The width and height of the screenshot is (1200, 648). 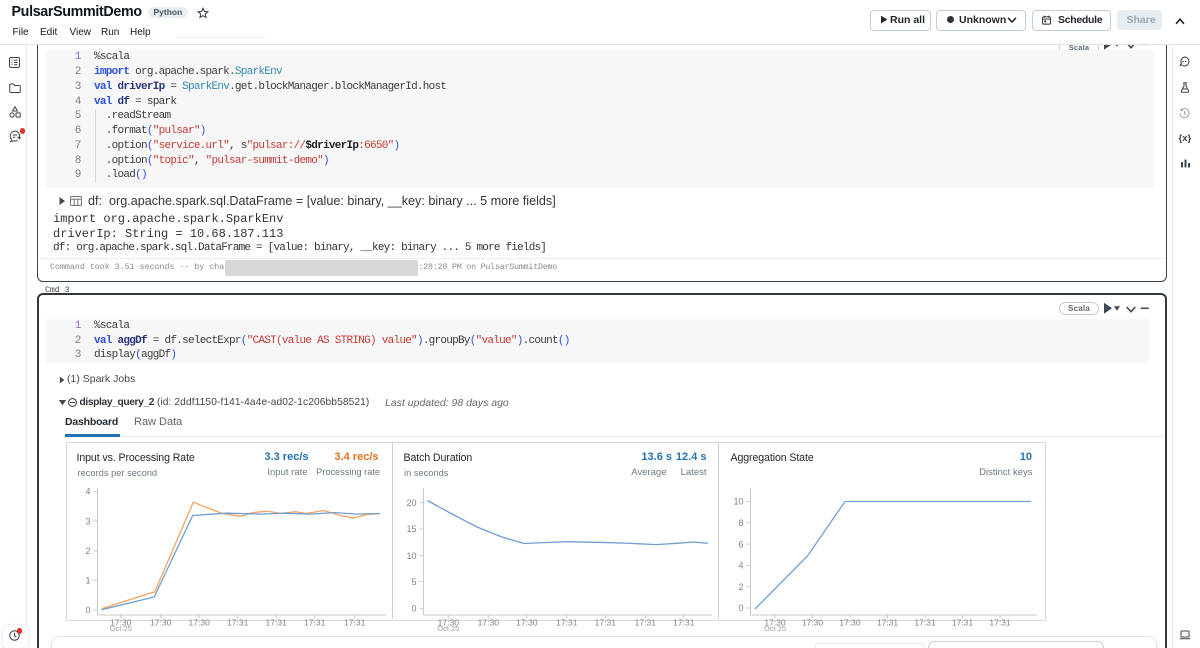 I want to click on svg-text: 3, so click(x=87, y=521).